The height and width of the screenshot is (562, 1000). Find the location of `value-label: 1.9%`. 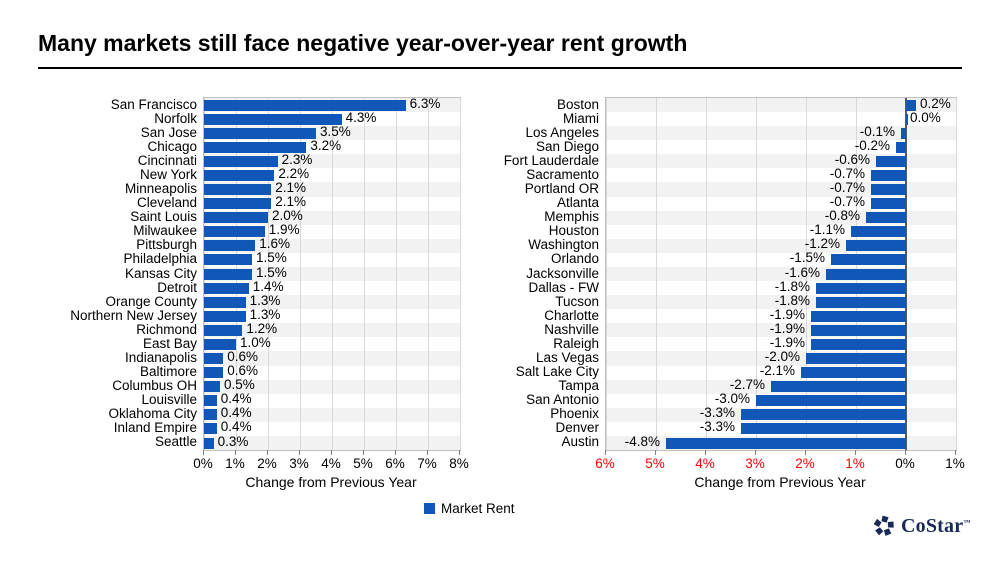

value-label: 1.9% is located at coordinates (284, 230).